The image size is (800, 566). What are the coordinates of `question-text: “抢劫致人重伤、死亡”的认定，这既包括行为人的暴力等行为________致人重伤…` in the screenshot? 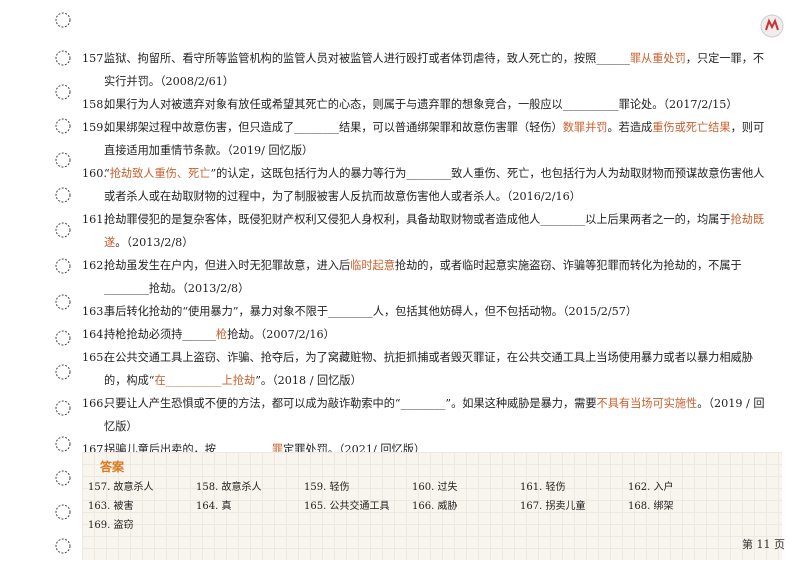 It's located at (438, 185).